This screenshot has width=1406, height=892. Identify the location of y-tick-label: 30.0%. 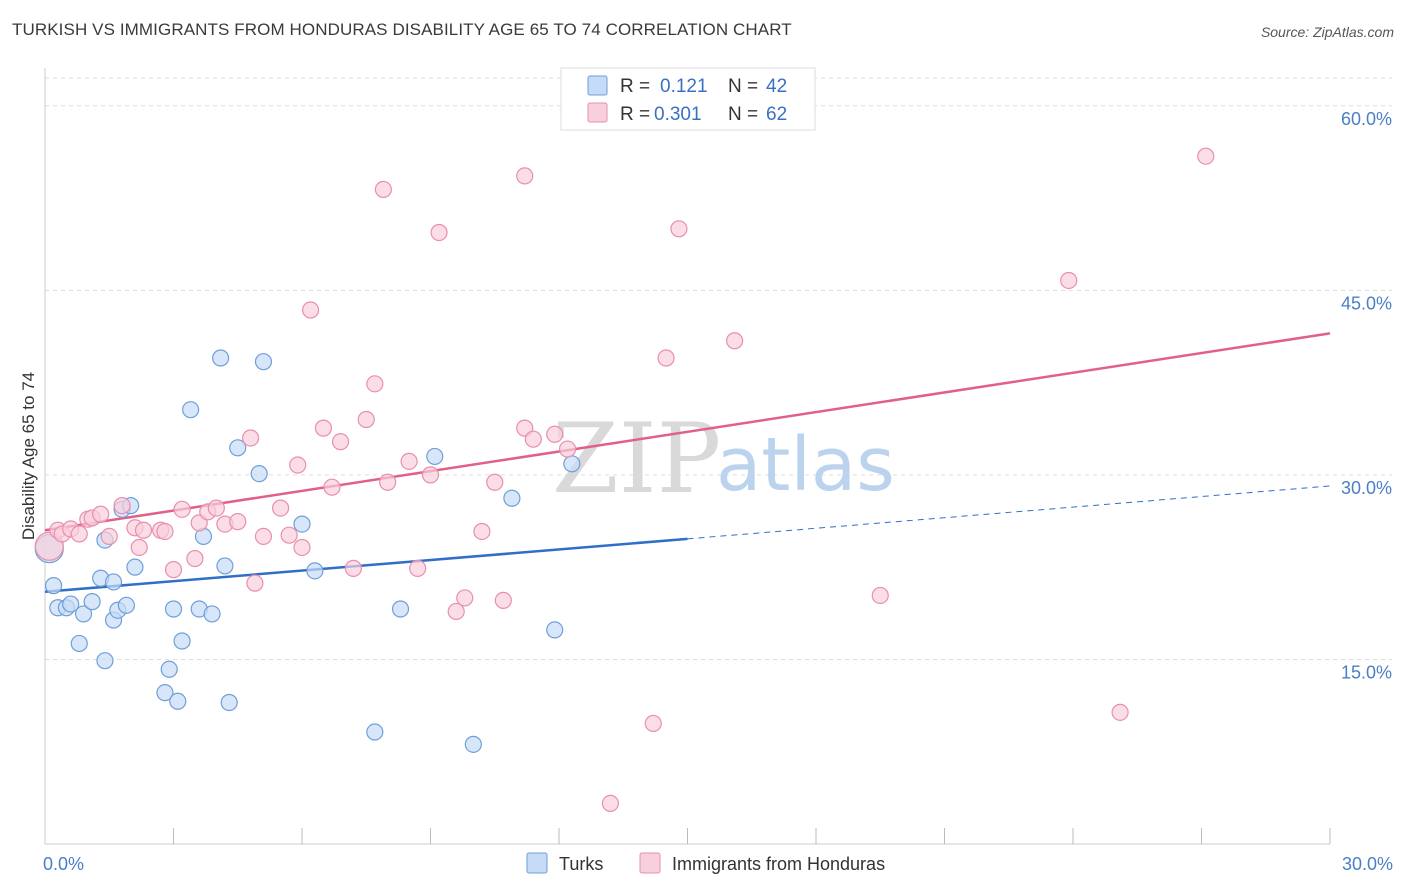
(1366, 488).